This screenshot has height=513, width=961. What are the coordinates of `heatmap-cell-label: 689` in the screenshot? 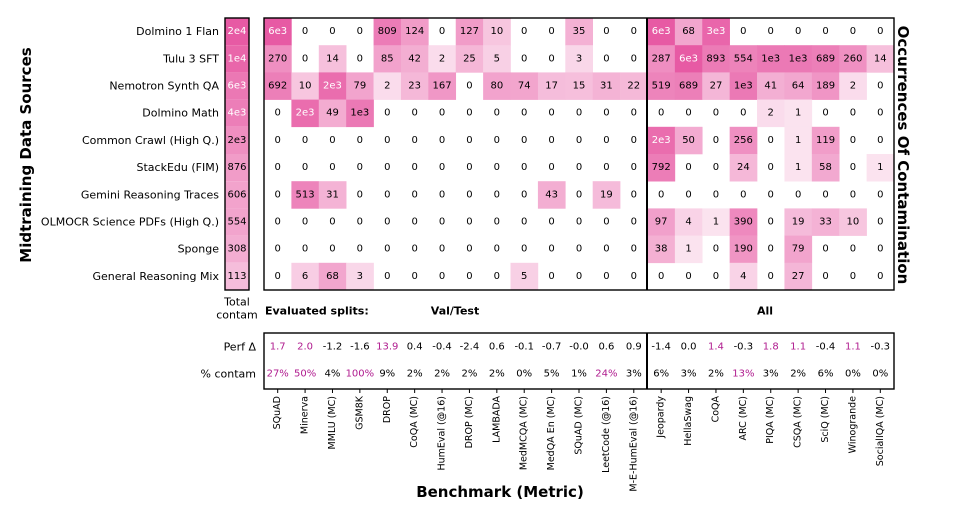 It's located at (688, 86).